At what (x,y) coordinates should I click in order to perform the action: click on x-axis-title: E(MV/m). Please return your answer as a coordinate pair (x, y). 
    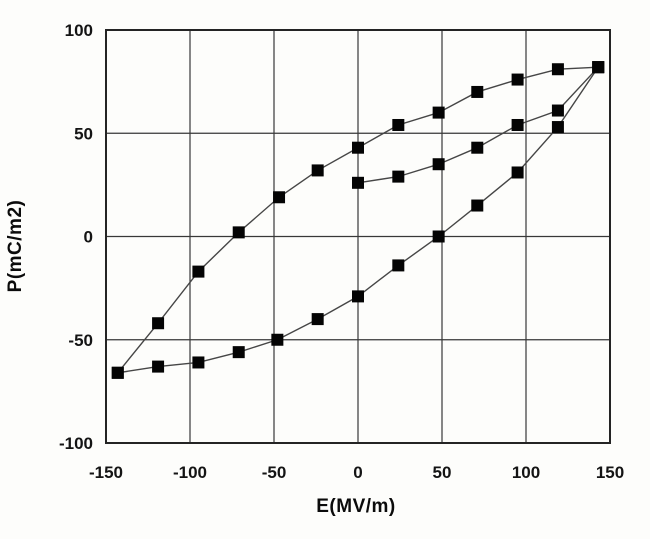
    Looking at the image, I should click on (356, 506).